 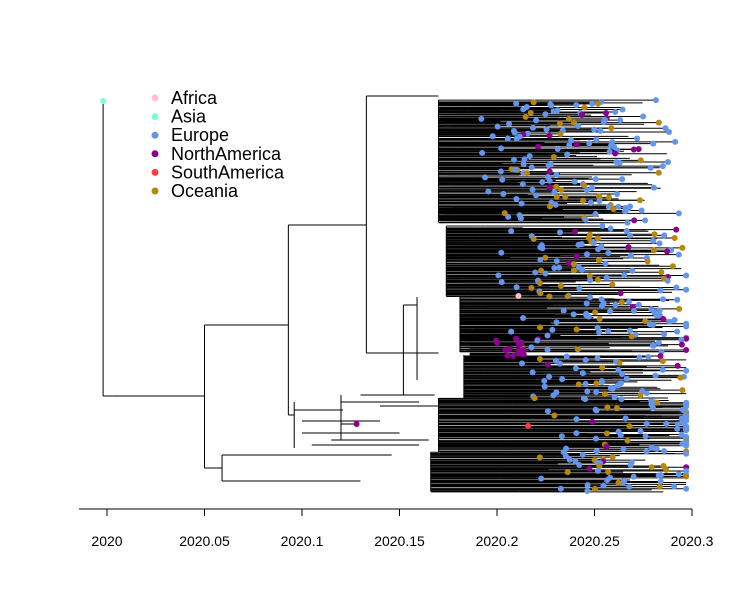 I want to click on x-tick-label: 2020, so click(x=106, y=541).